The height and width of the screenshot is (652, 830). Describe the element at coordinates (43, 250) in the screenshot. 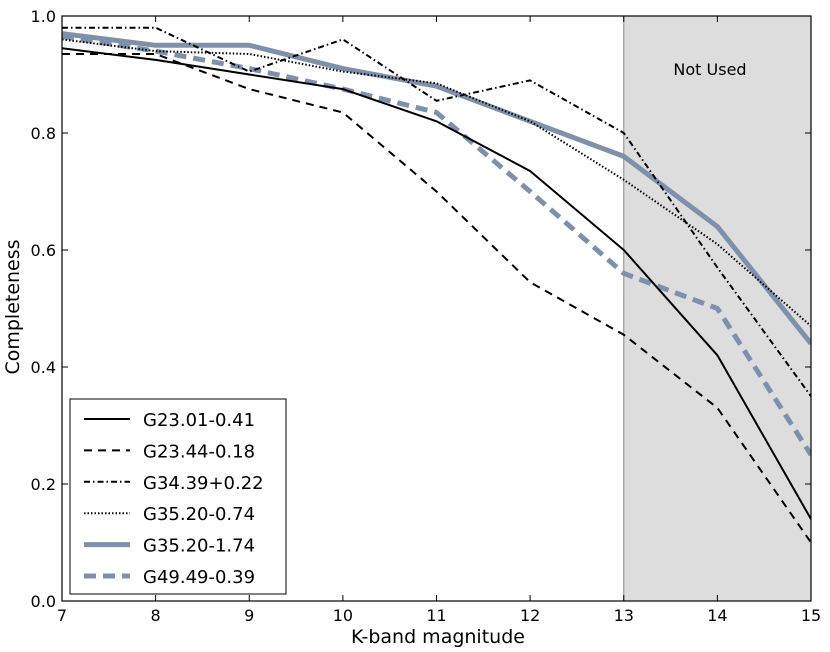

I see `y-tick-label: 0.6` at that location.